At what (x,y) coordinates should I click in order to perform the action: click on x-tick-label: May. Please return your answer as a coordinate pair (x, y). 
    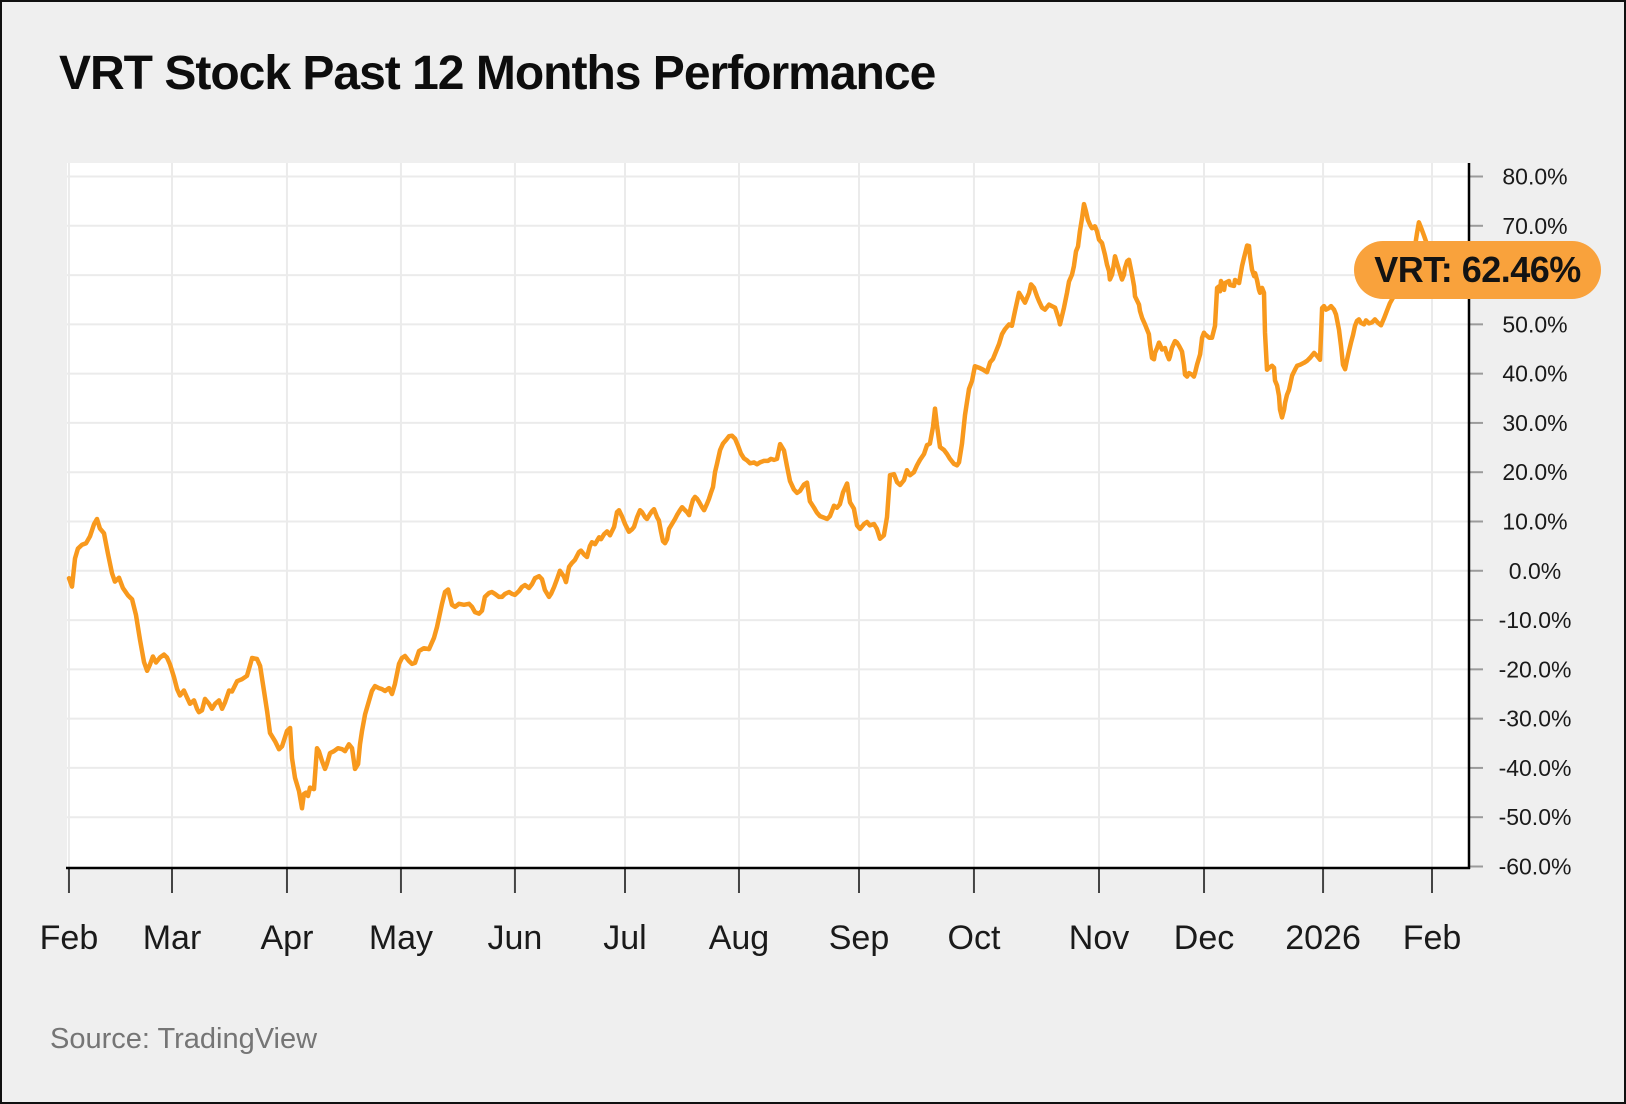
    Looking at the image, I should click on (401, 938).